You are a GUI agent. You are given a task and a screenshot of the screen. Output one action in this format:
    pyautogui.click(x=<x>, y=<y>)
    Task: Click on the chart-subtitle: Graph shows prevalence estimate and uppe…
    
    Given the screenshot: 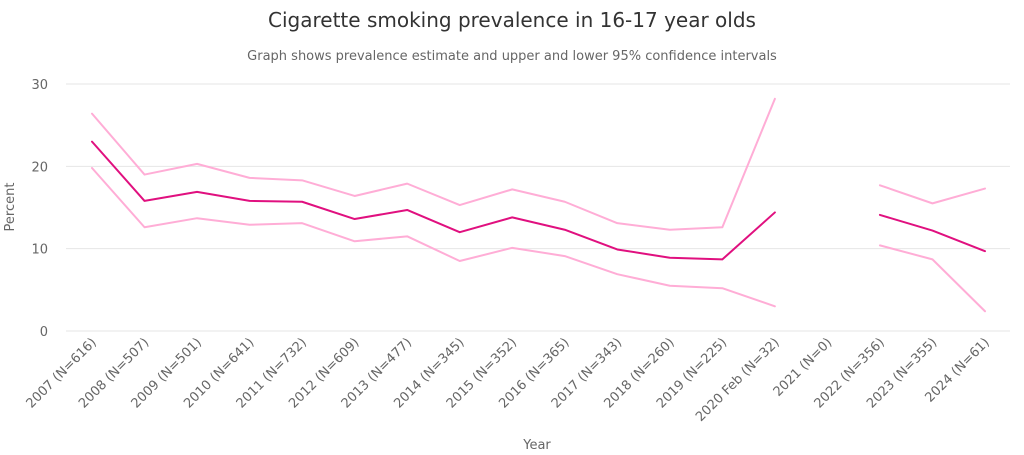 What is the action you would take?
    pyautogui.click(x=512, y=56)
    